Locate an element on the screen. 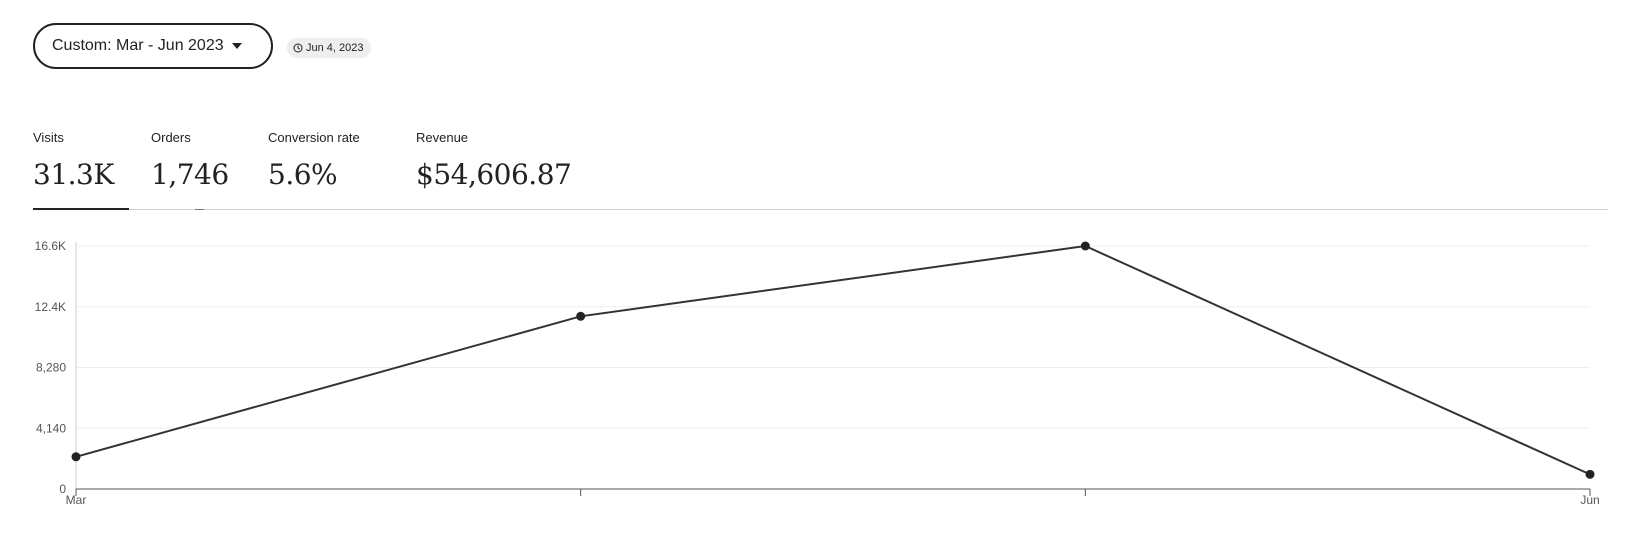 The width and height of the screenshot is (1629, 541). metric-label: Visits is located at coordinates (48, 137).